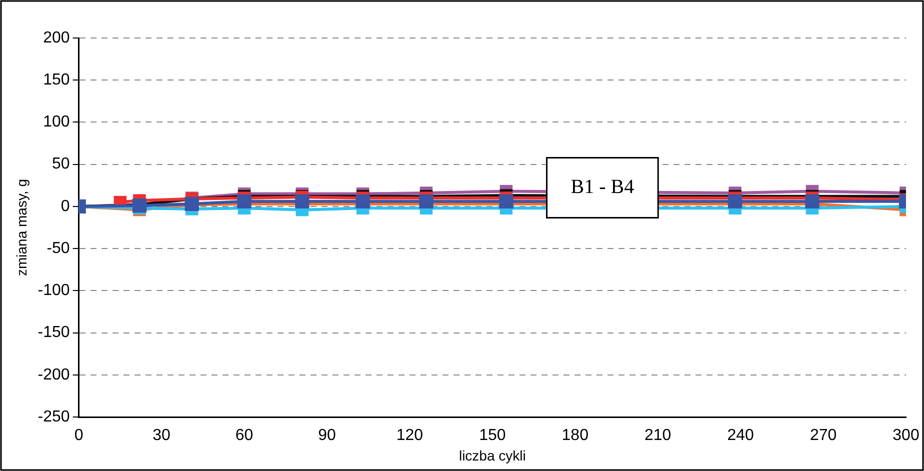 Image resolution: width=924 pixels, height=471 pixels. I want to click on x-axis-title: liczba cykli, so click(492, 455).